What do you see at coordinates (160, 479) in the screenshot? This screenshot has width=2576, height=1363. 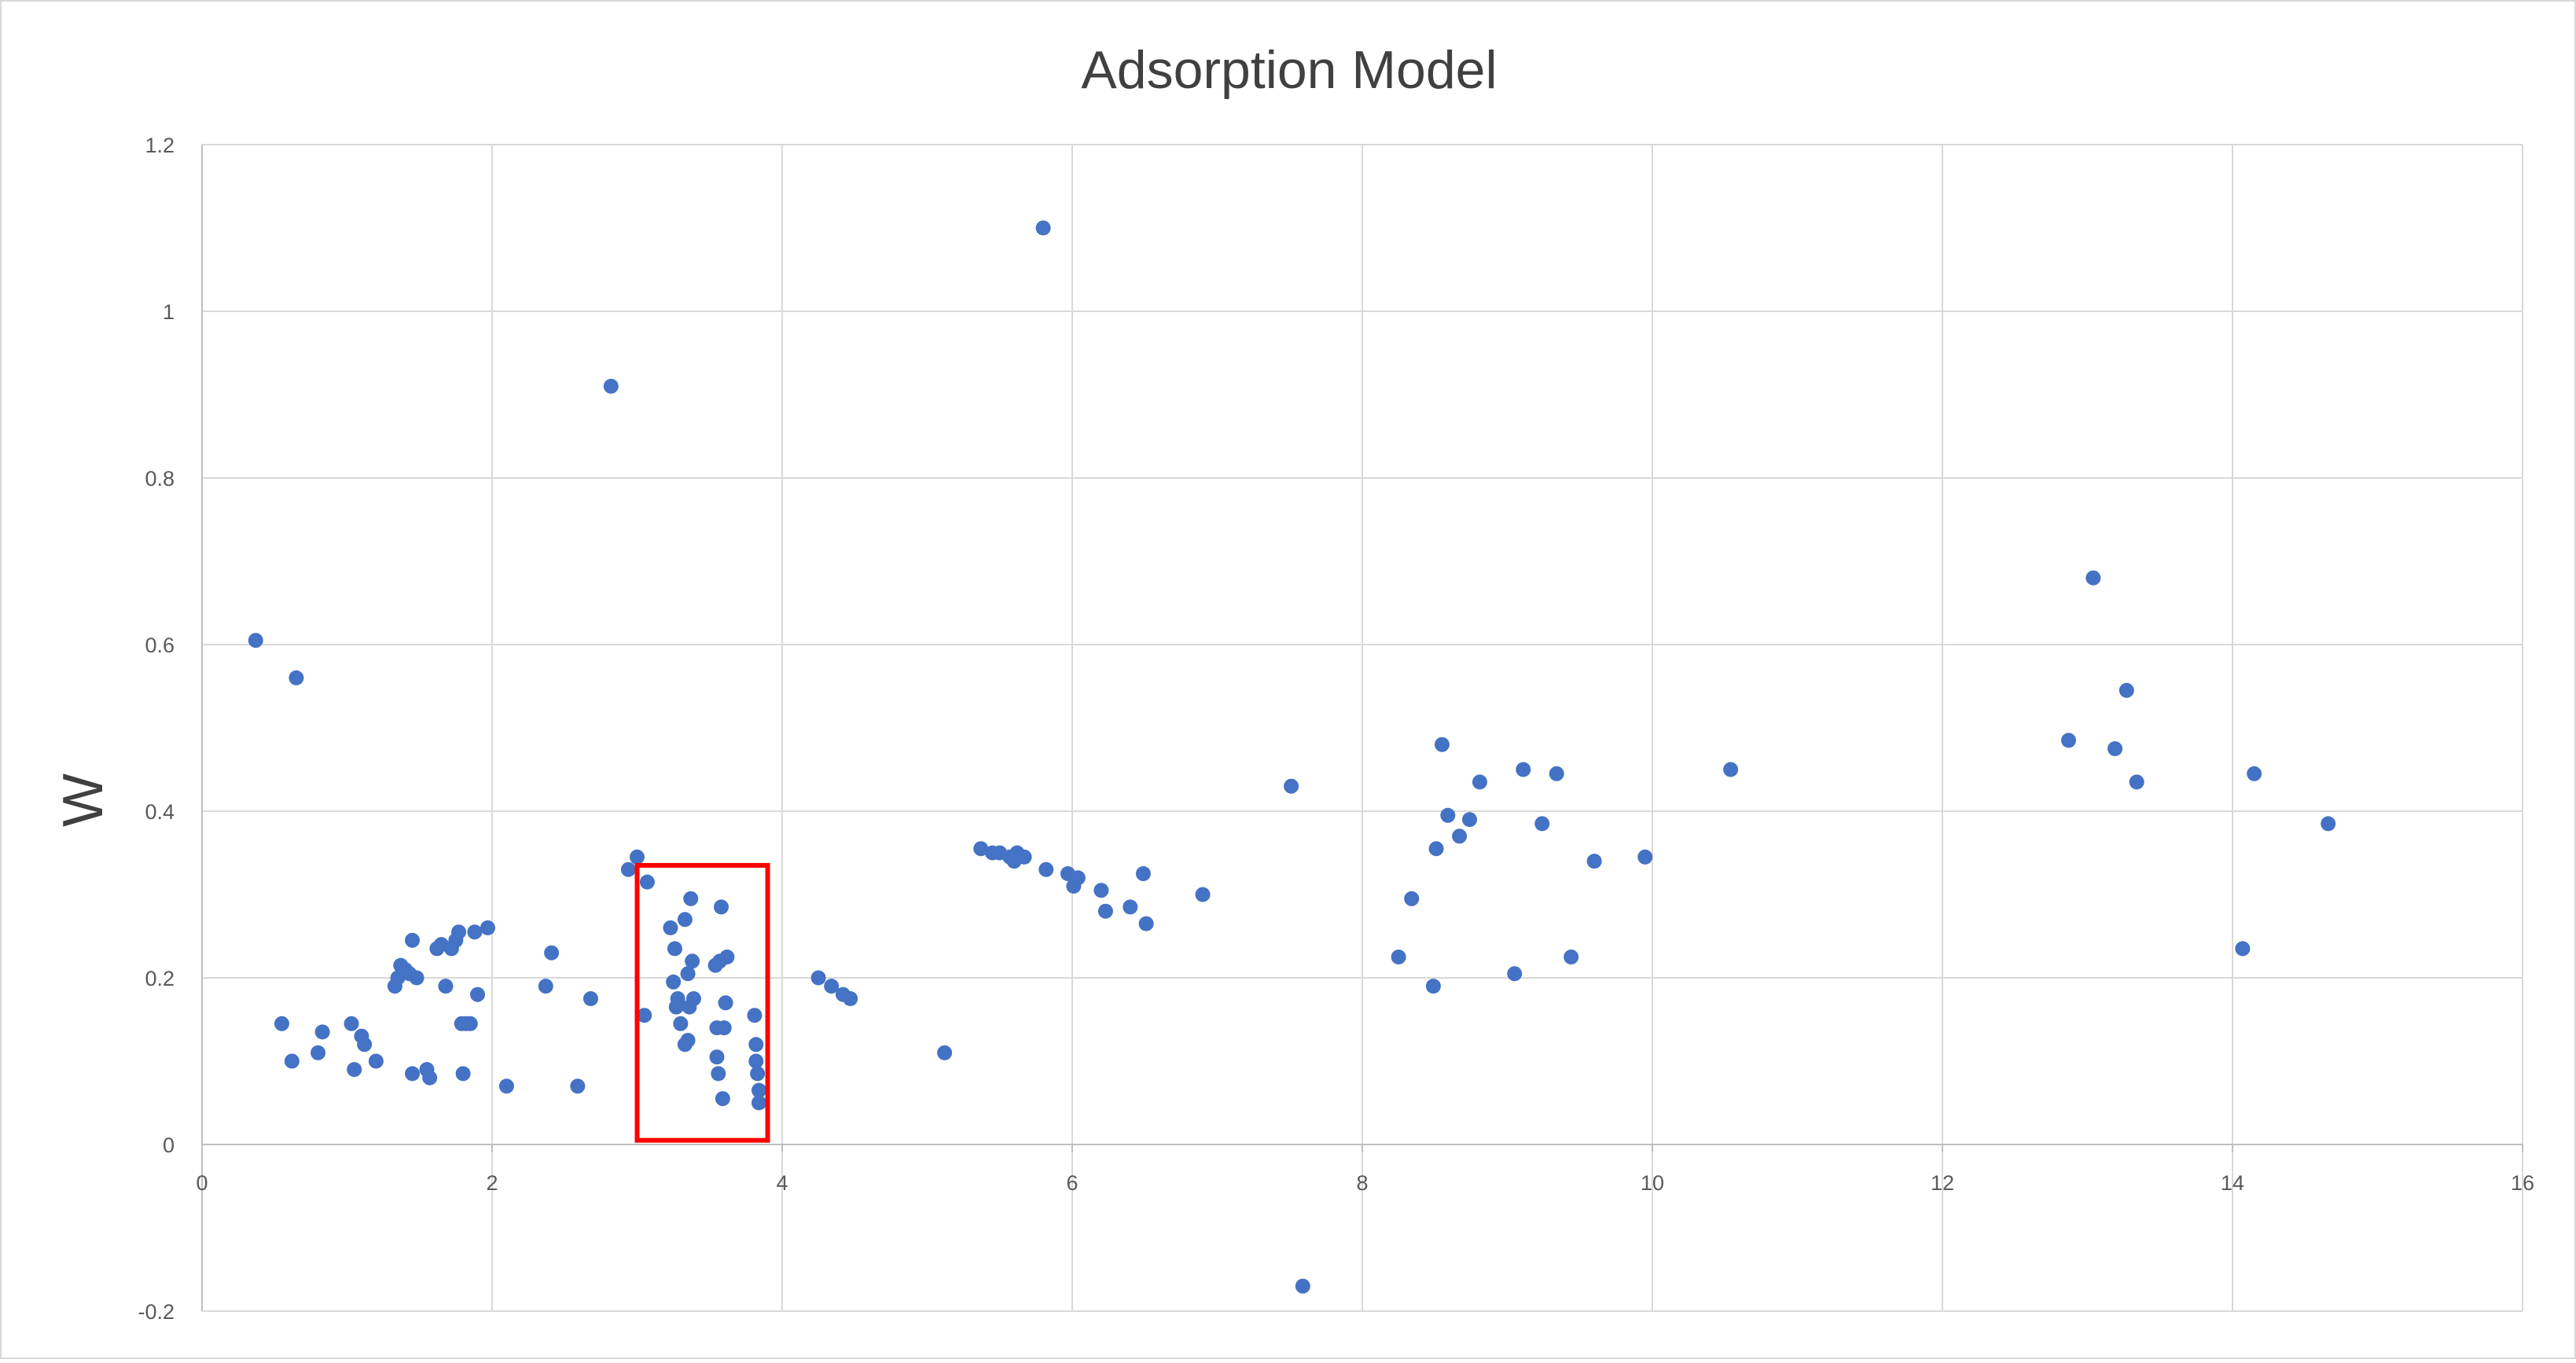 I see `y-tick-label: 0.8` at bounding box center [160, 479].